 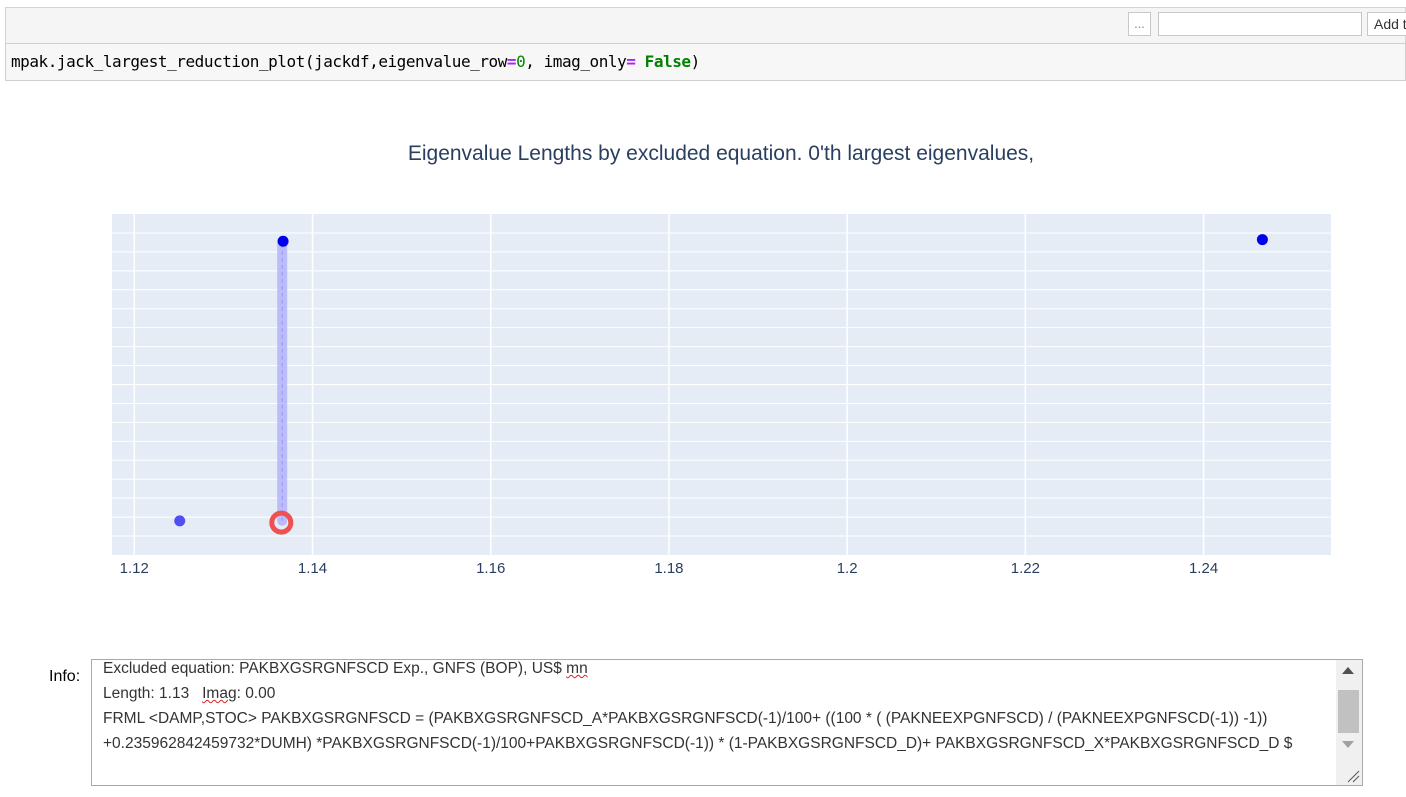 I want to click on code-token, so click(x=639, y=61).